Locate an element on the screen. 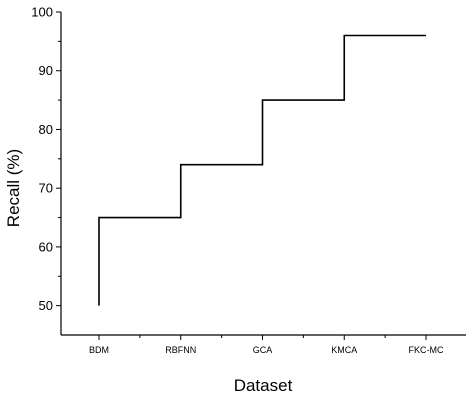 The image size is (474, 400). x-tick-label: BDM is located at coordinates (99, 350).